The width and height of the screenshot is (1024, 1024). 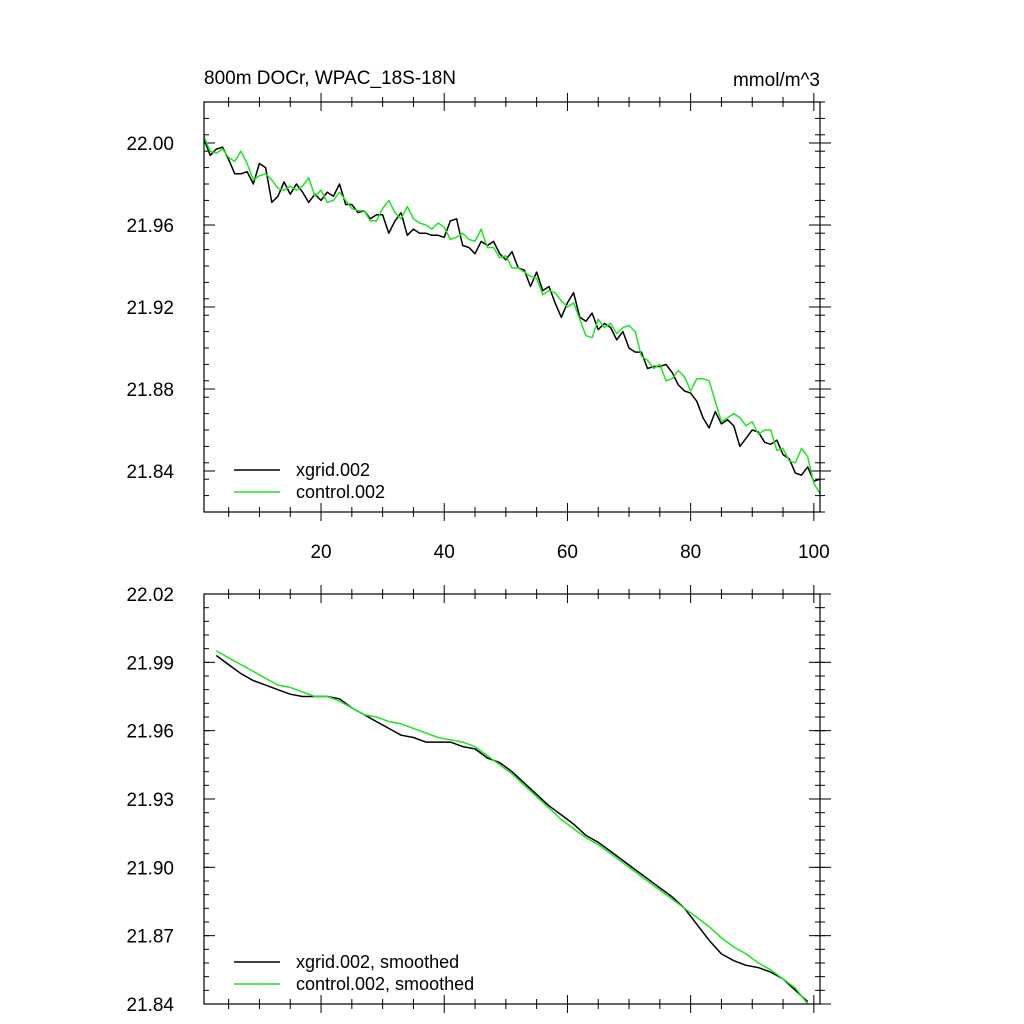 I want to click on units-label: mmol/m^3, so click(x=776, y=80).